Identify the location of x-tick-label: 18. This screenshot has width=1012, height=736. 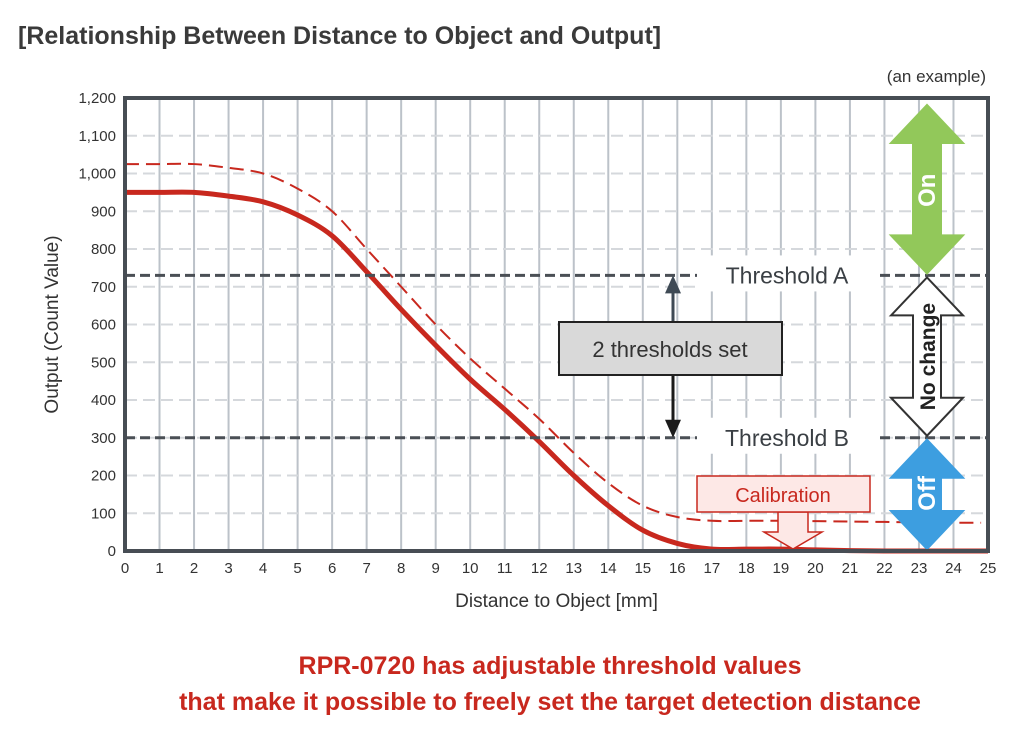
(746, 568).